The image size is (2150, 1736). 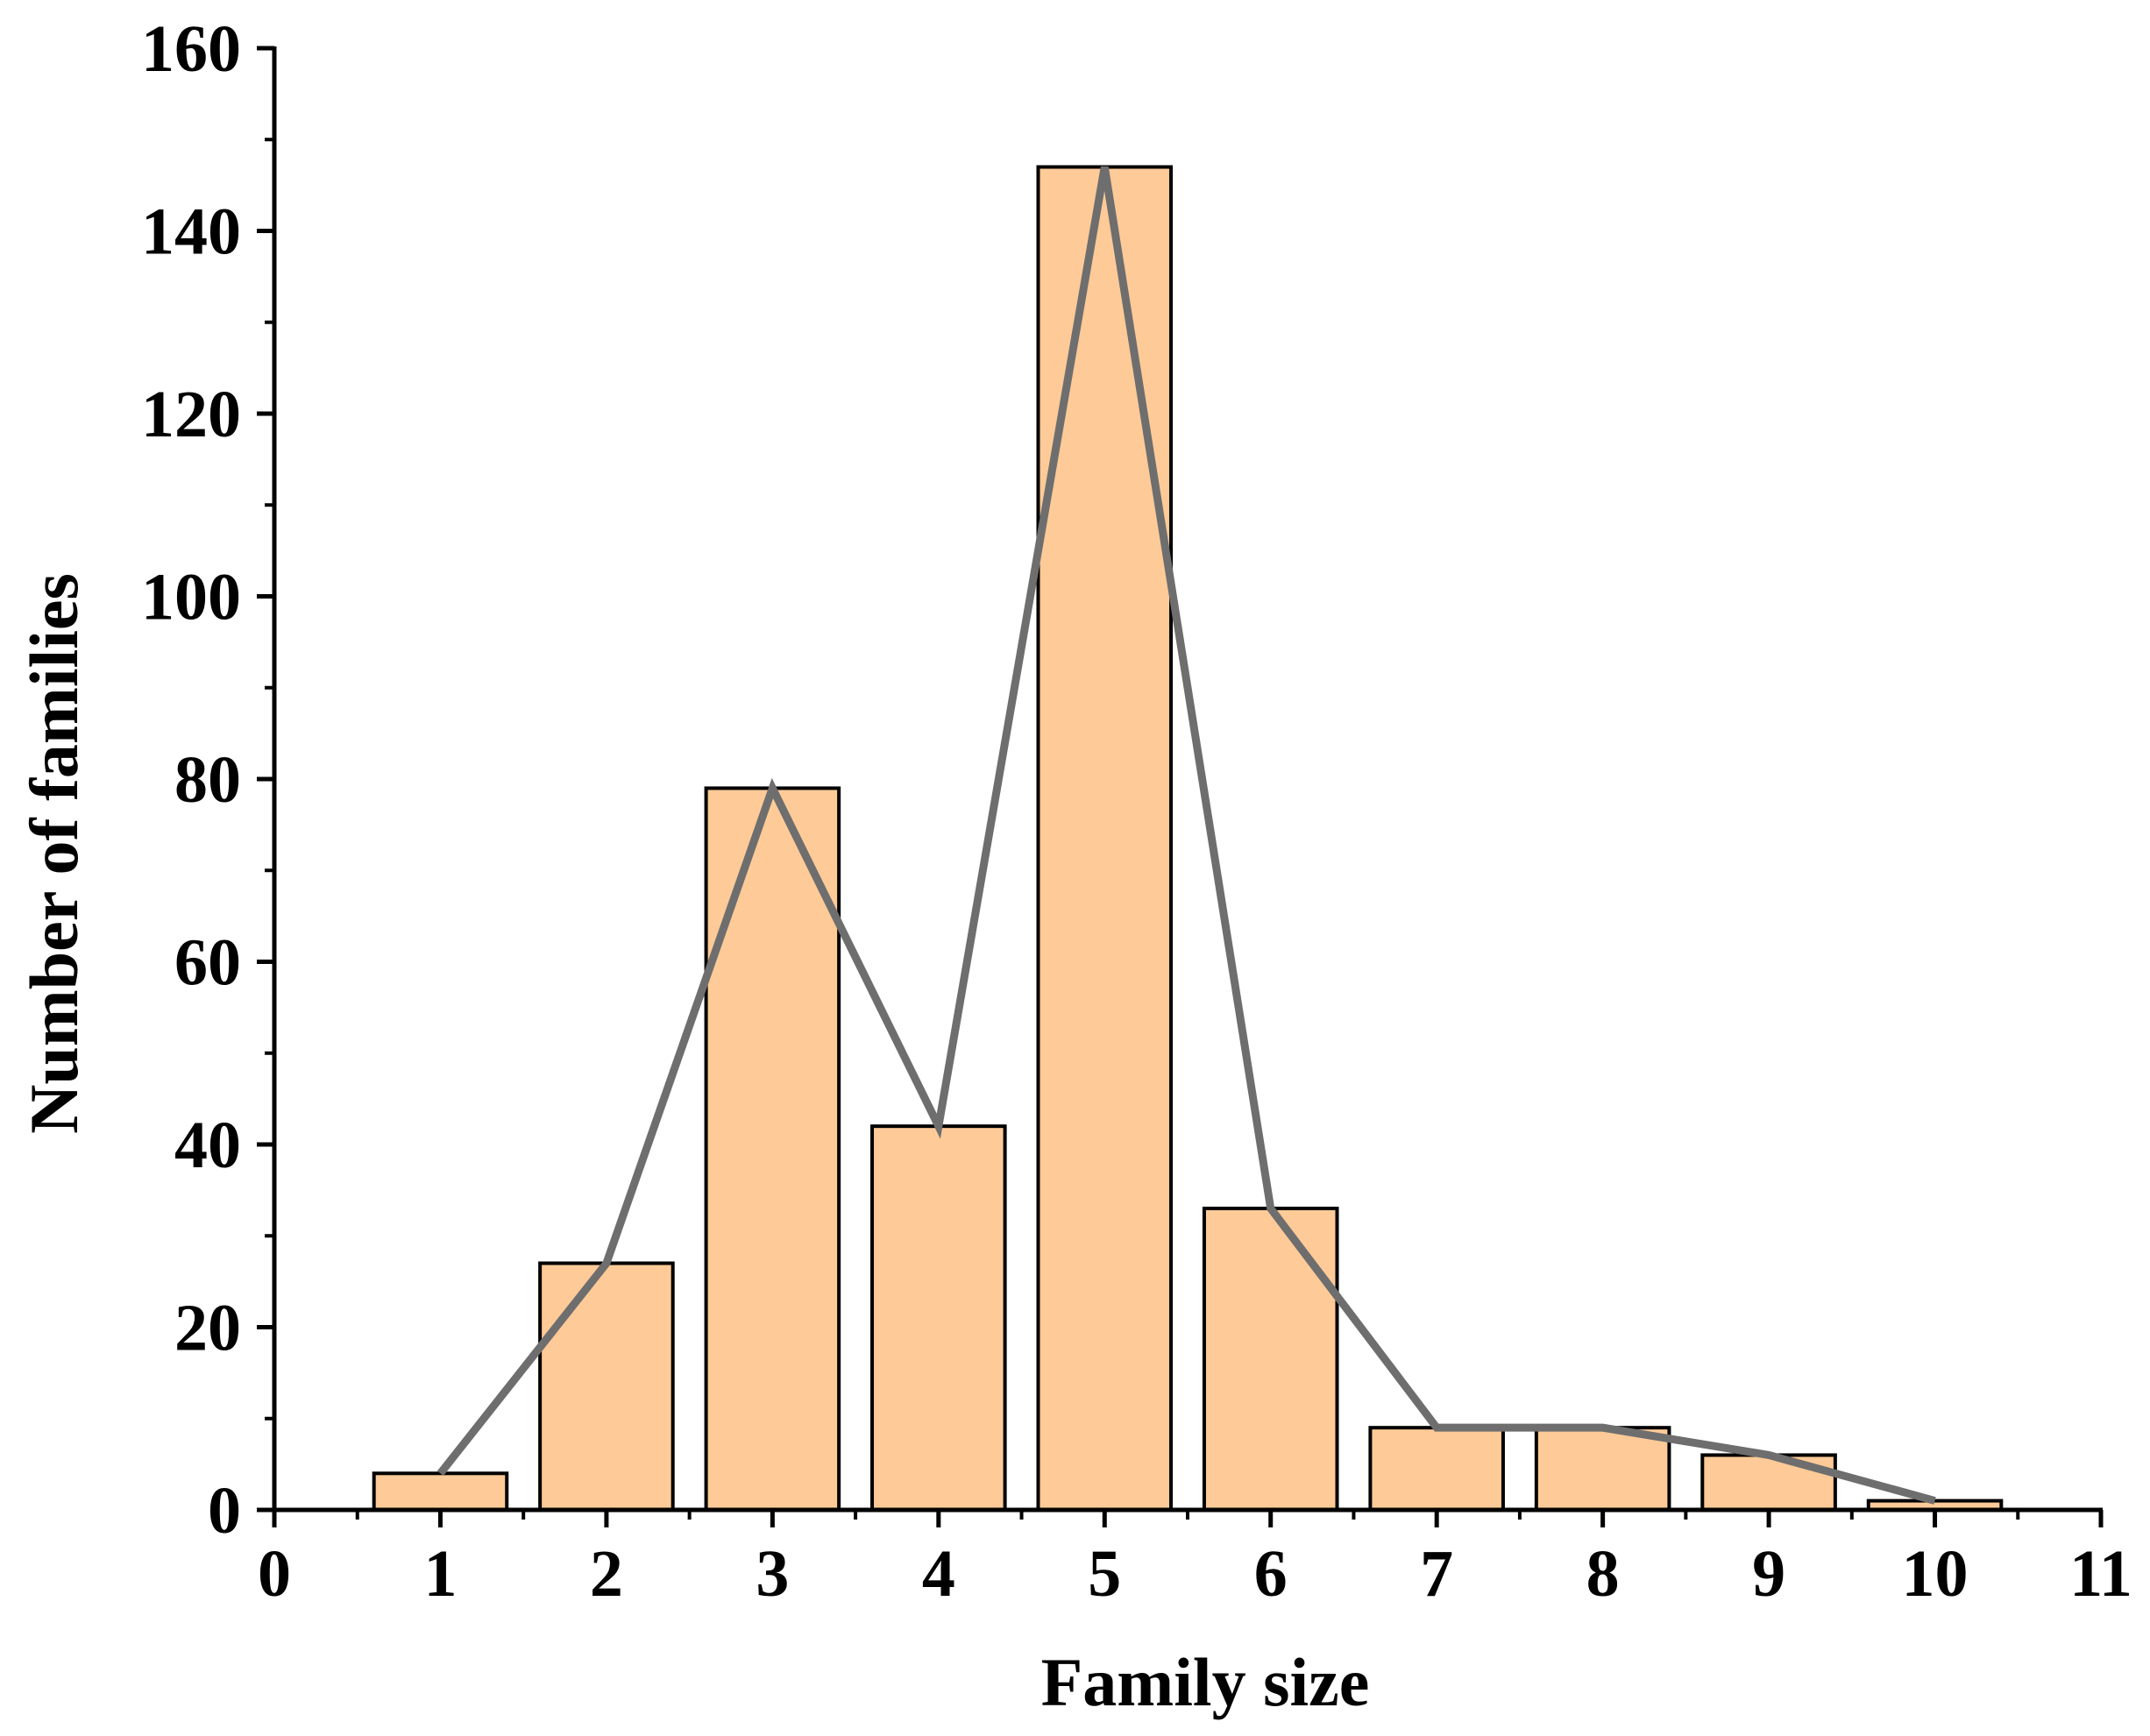 I want to click on x-tick-label-8: 8, so click(x=1603, y=1574).